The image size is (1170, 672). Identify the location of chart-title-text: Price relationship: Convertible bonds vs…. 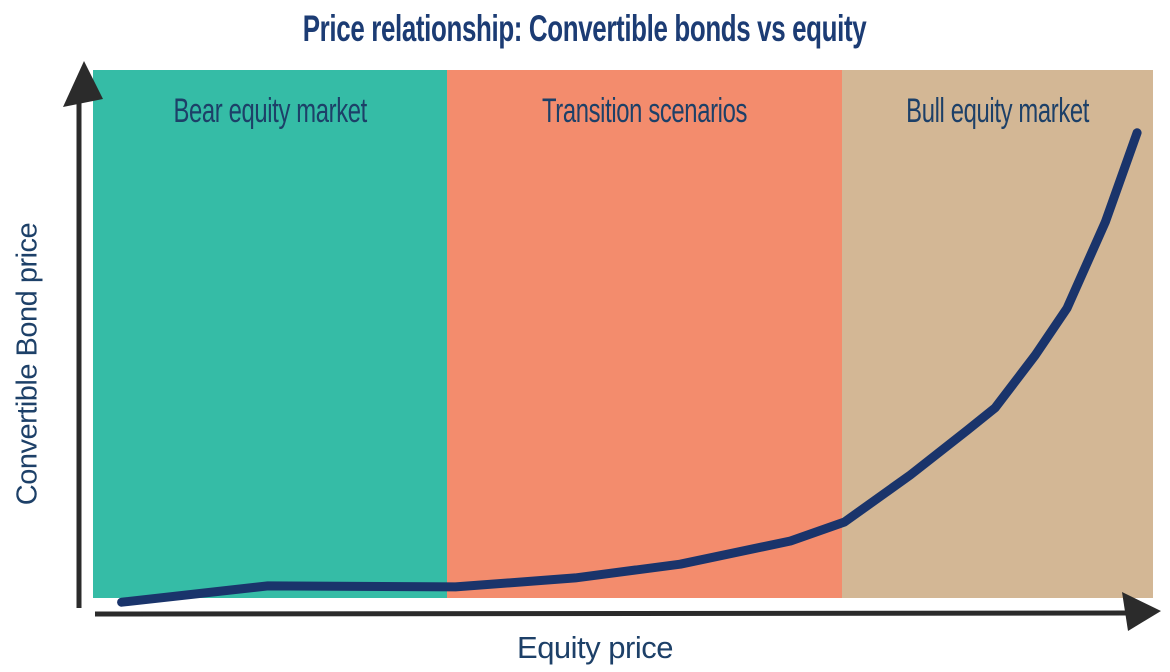
(585, 28).